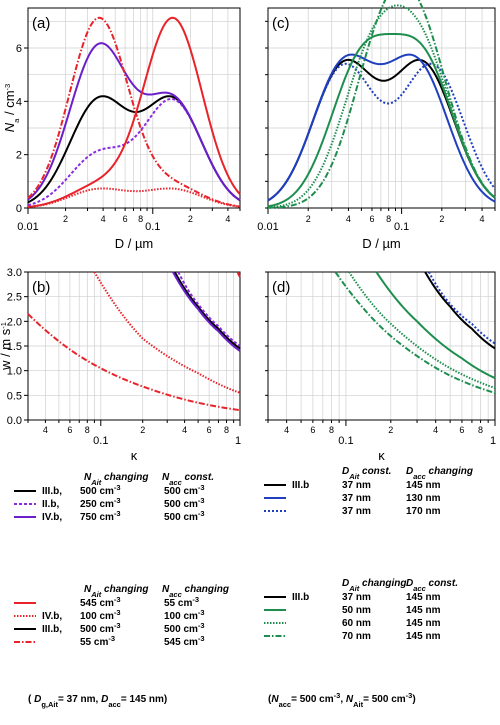 The width and height of the screenshot is (500, 725). I want to click on x-minor-label: 6, so click(312, 430).